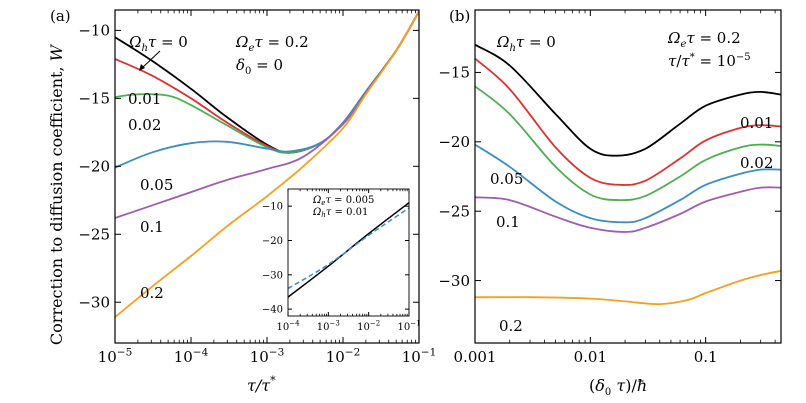  What do you see at coordinates (261, 384) in the screenshot?
I see `panel-a-xlabel: τ/τ*` at bounding box center [261, 384].